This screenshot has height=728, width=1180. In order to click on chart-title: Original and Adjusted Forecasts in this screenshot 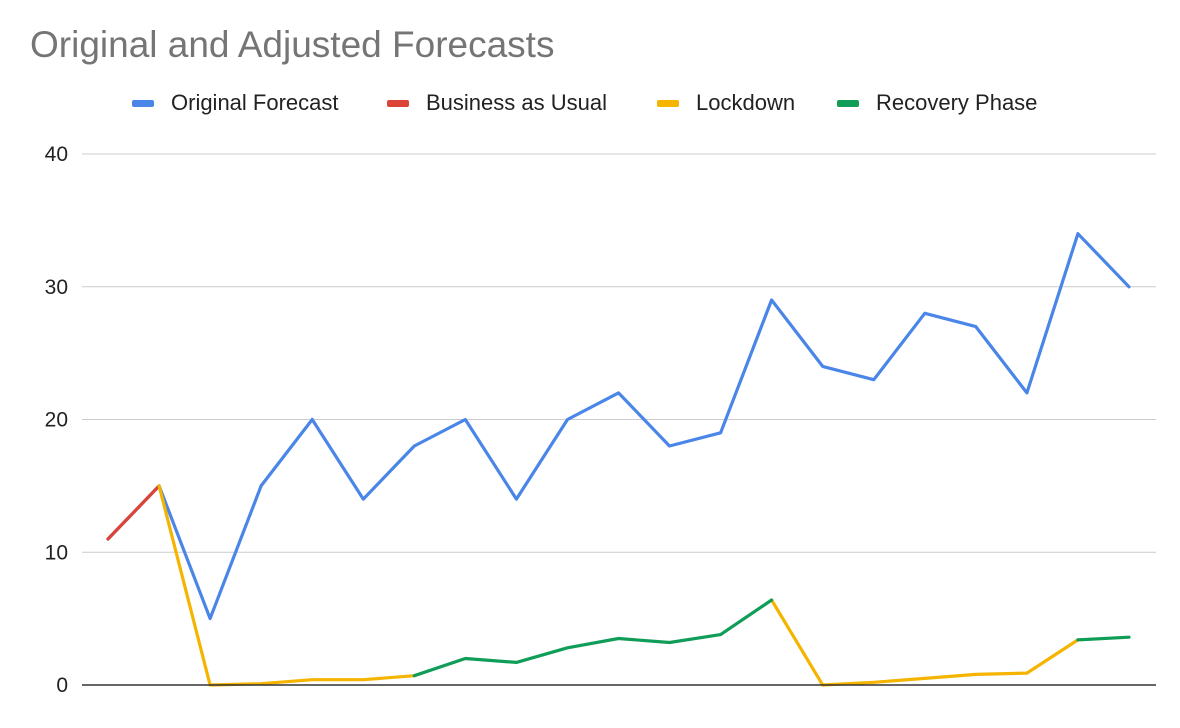, I will do `click(292, 44)`.